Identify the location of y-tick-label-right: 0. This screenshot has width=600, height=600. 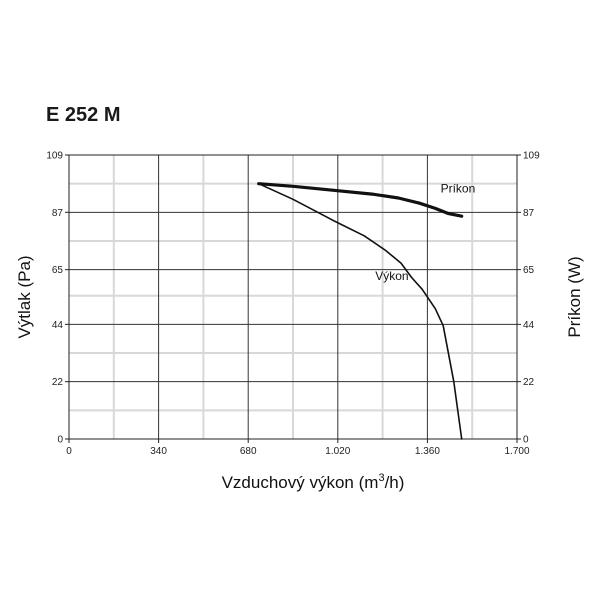
(526, 440).